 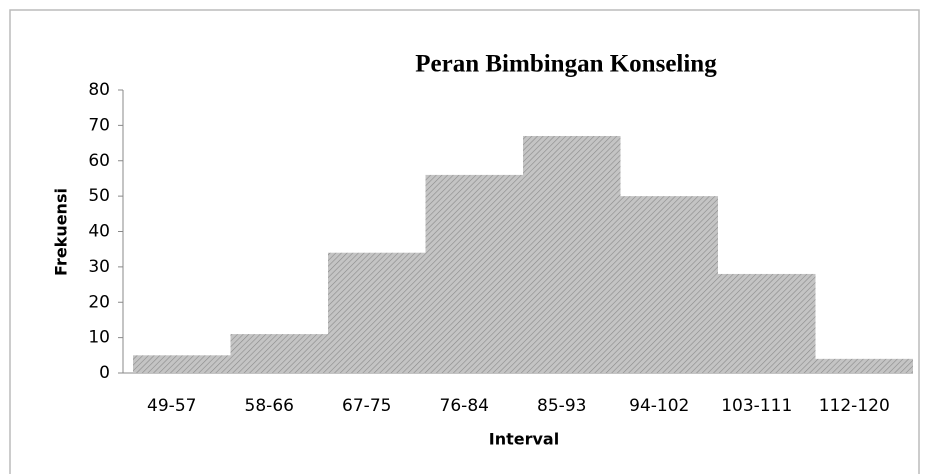 I want to click on y-tick-label: 80, so click(x=99, y=90).